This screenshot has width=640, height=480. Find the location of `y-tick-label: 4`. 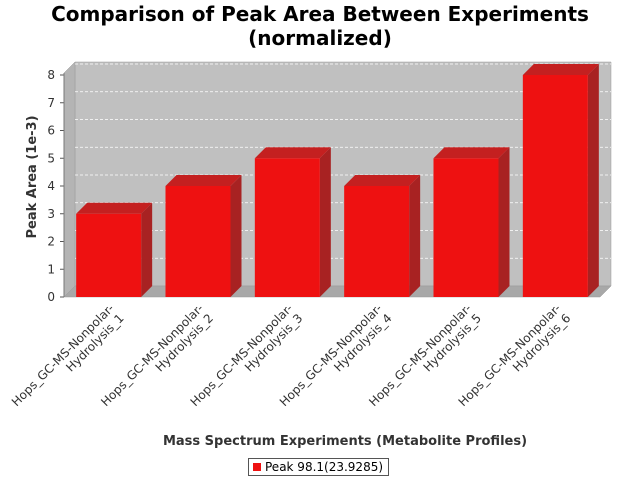

y-tick-label: 4 is located at coordinates (51, 186).